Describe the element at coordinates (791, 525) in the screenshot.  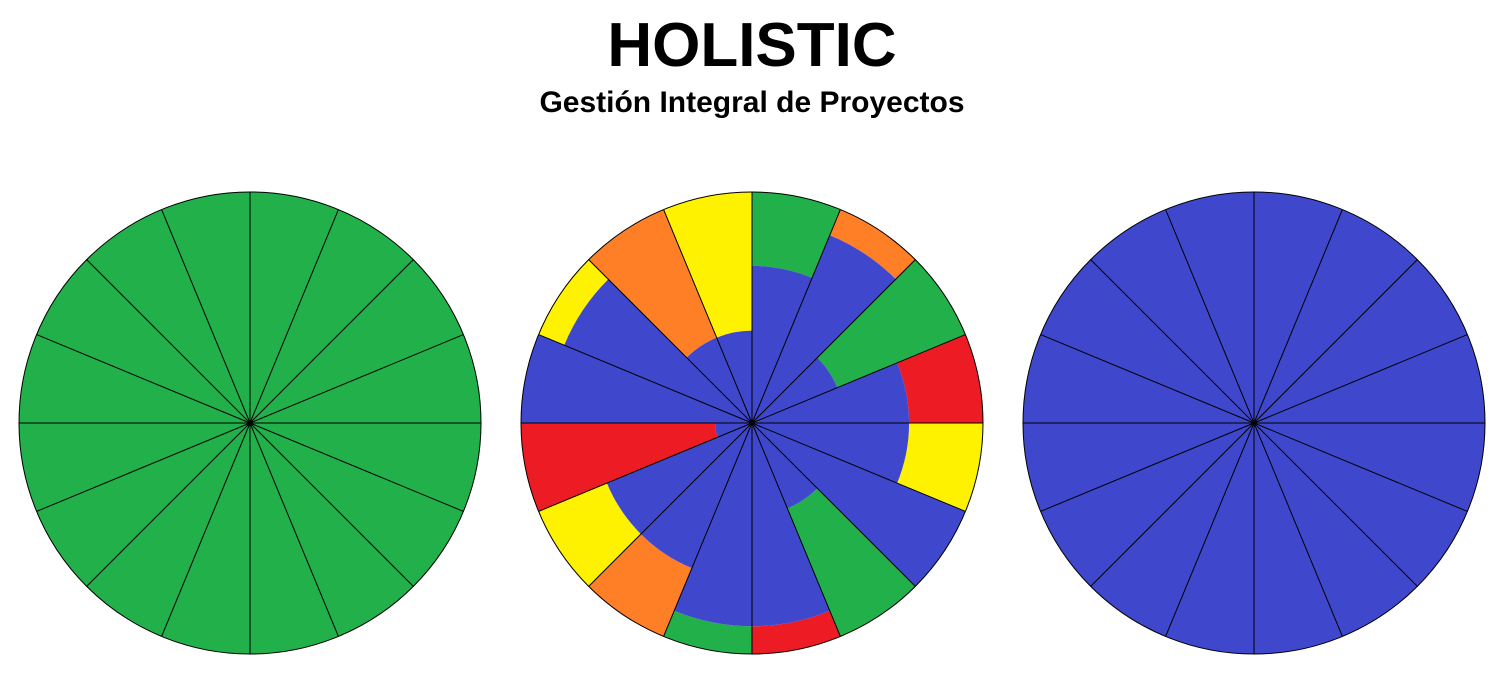
I see `wheel-center-sector-8-inner` at that location.